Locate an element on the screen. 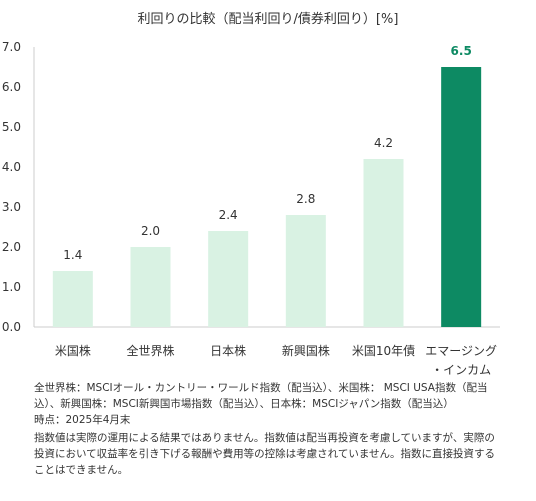 The image size is (536, 501). x-category-label-line: エマージング is located at coordinates (461, 351).